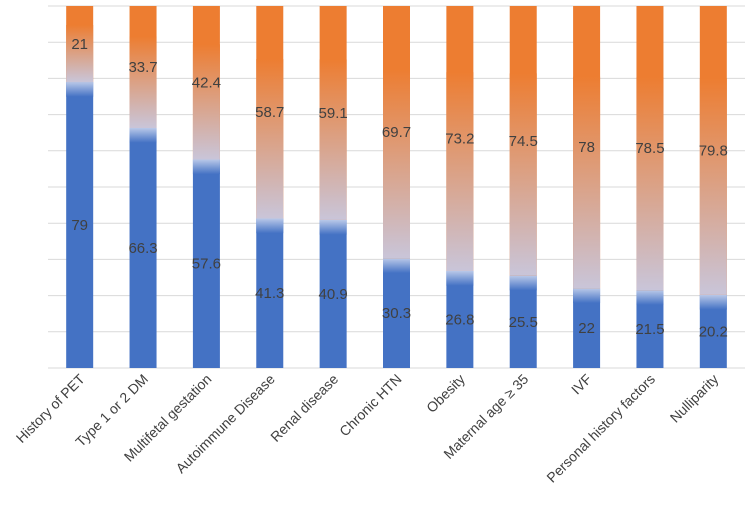  I want to click on data-label-lower-3: 41.3, so click(269, 293).